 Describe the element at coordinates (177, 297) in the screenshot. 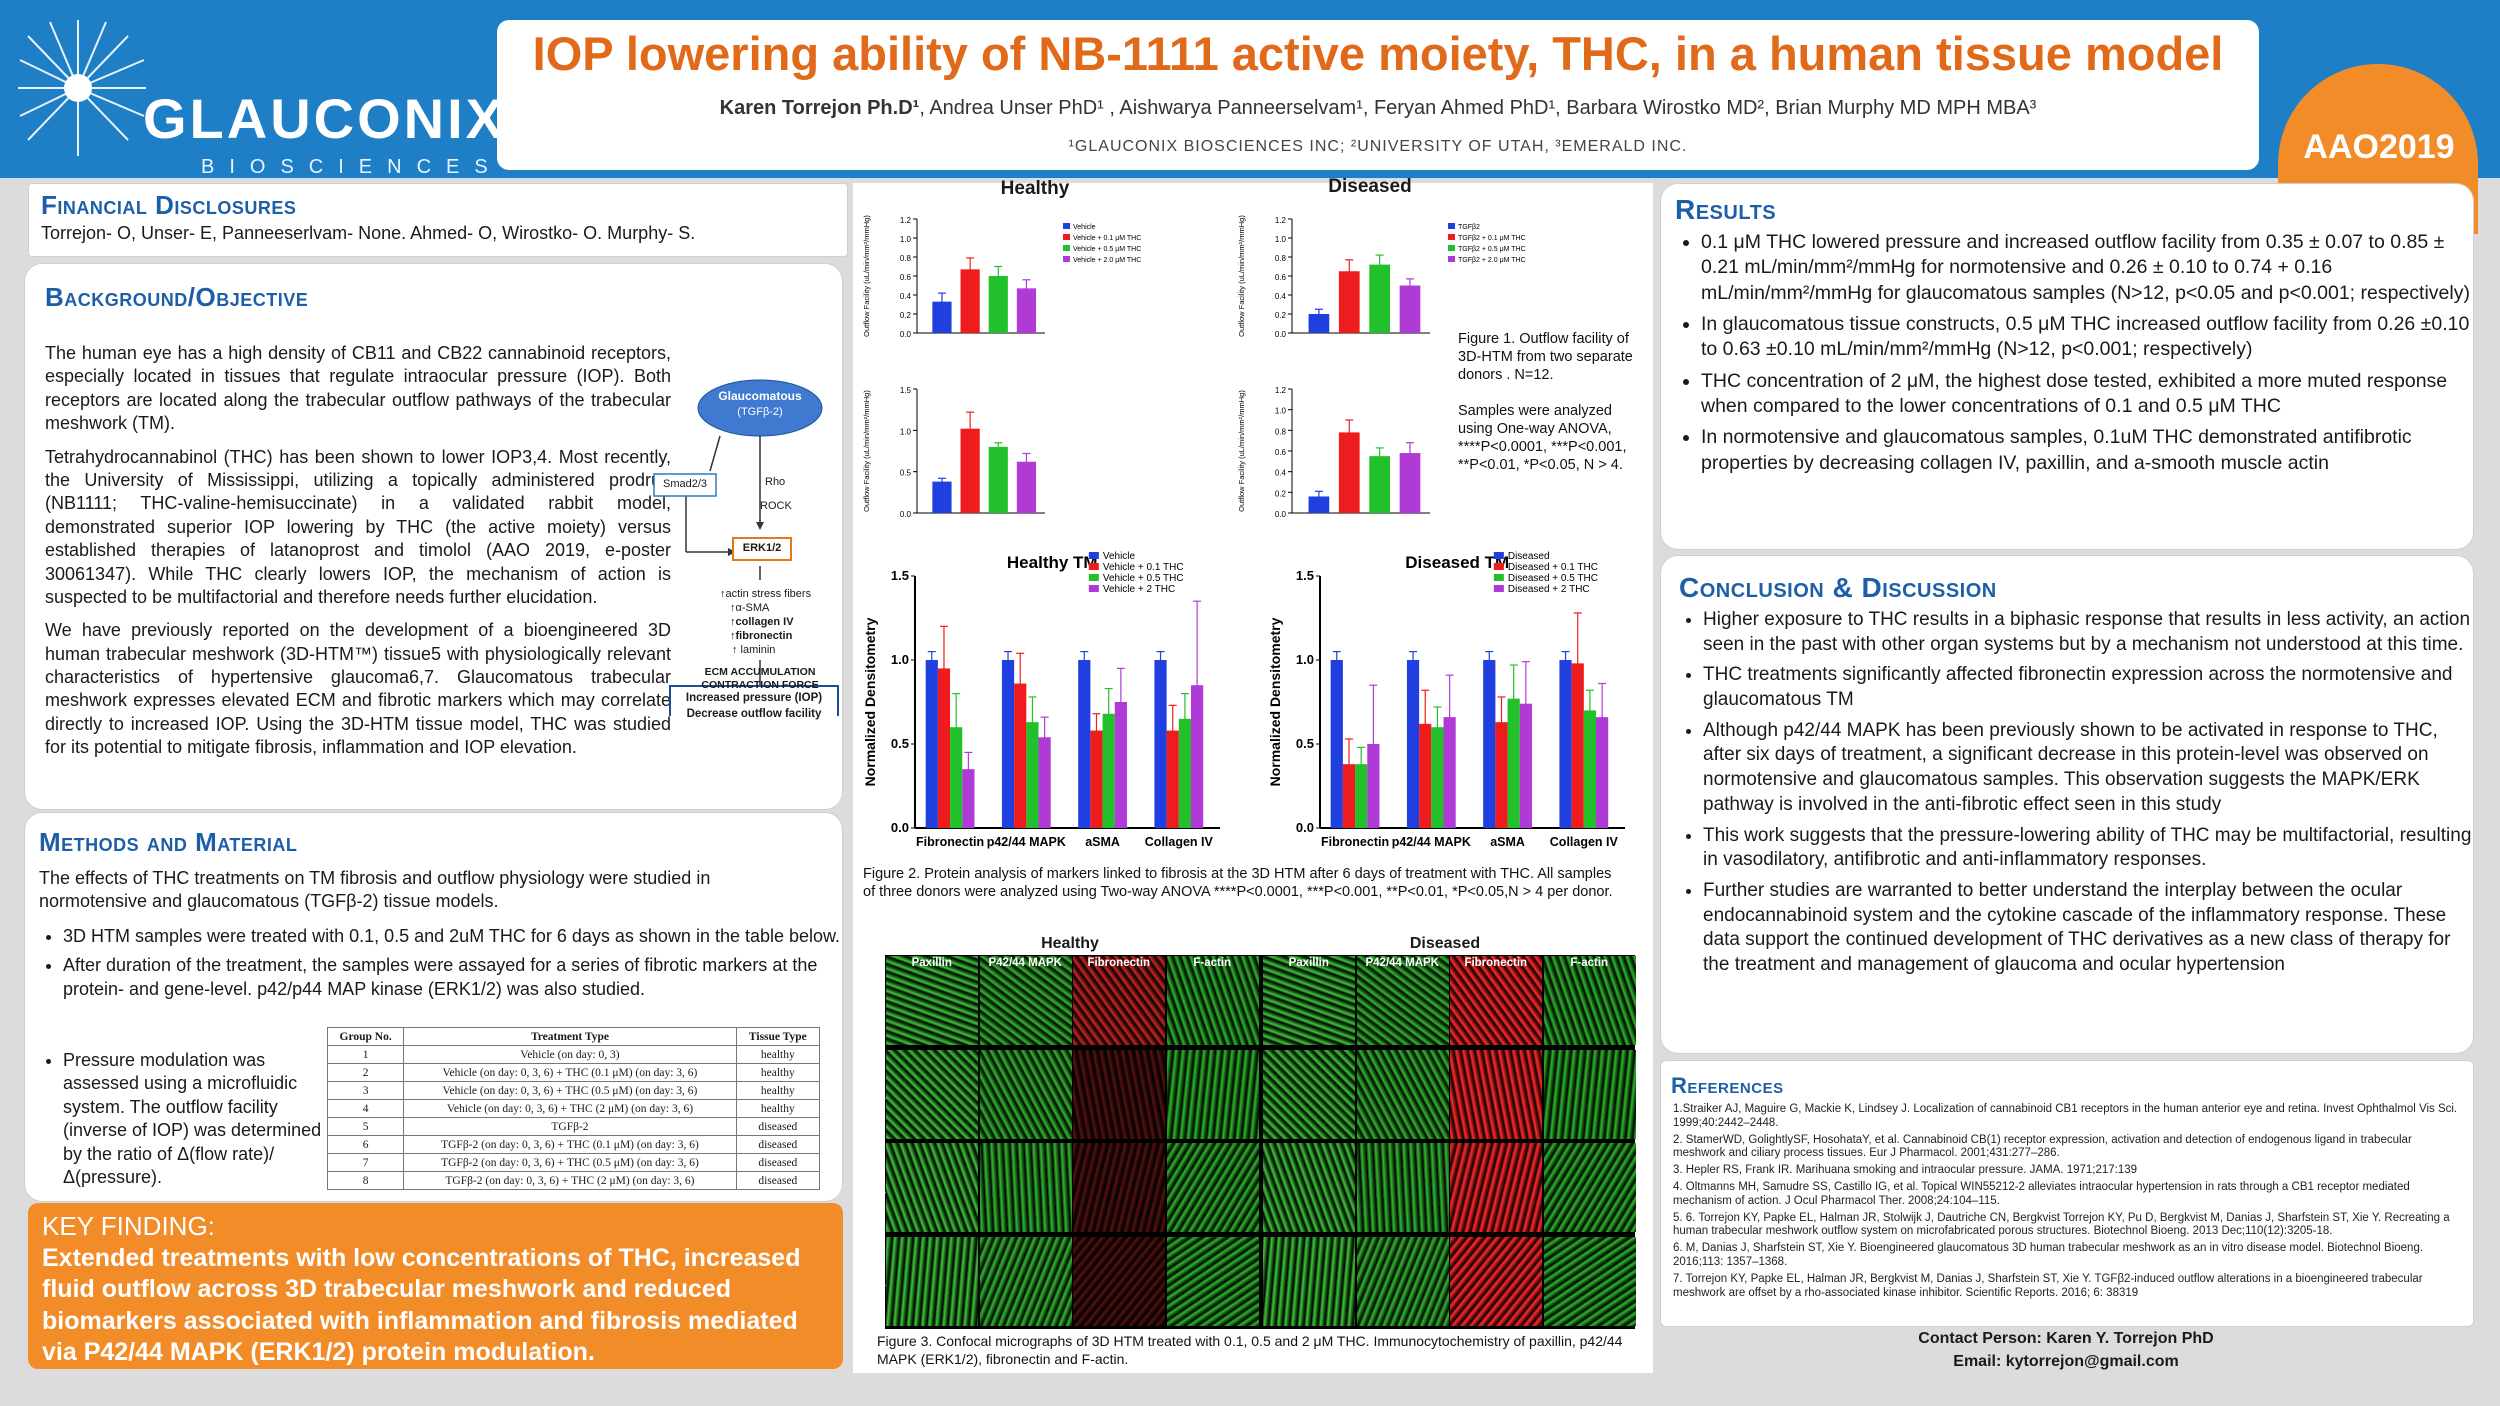

I see `background-title: Background/Objective` at that location.